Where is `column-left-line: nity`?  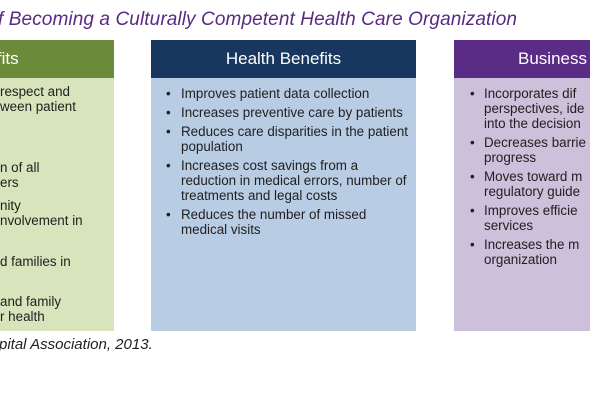 column-left-line: nity is located at coordinates (10, 205).